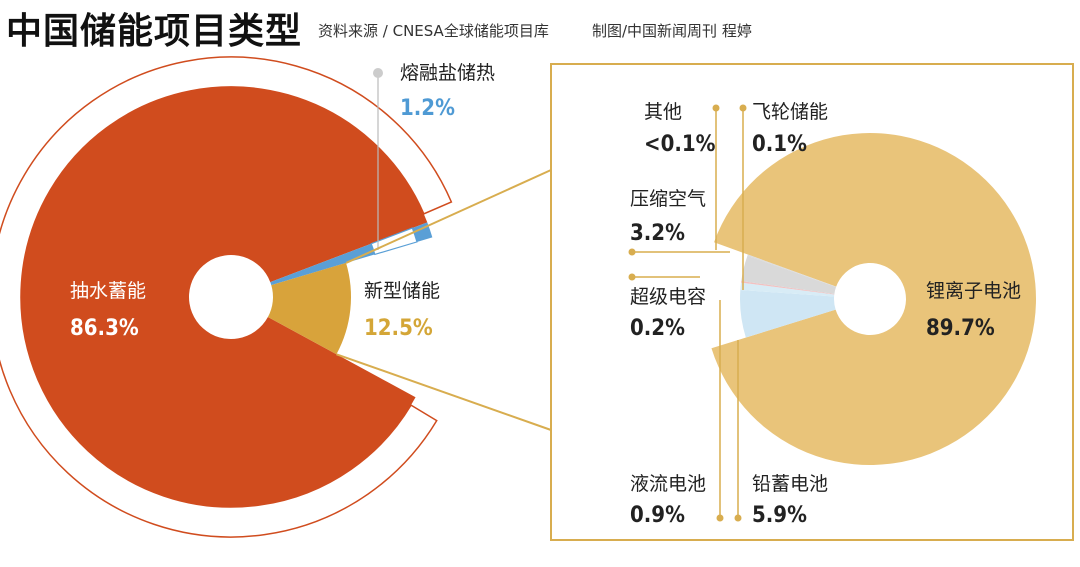  What do you see at coordinates (657, 328) in the screenshot?
I see `label-supercap-value: 0.2%` at bounding box center [657, 328].